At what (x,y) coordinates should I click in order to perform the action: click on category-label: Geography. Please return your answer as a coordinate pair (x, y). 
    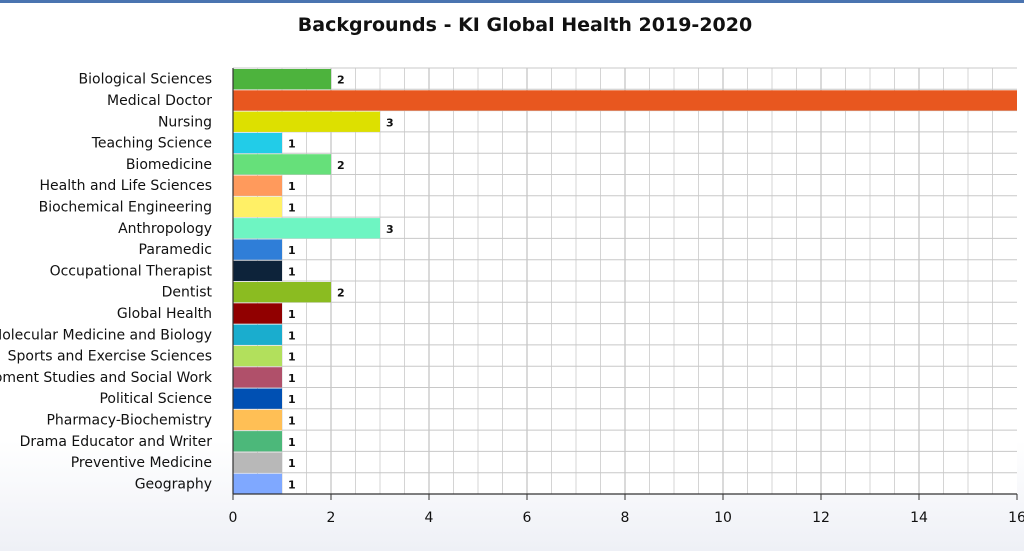
    Looking at the image, I should click on (173, 484).